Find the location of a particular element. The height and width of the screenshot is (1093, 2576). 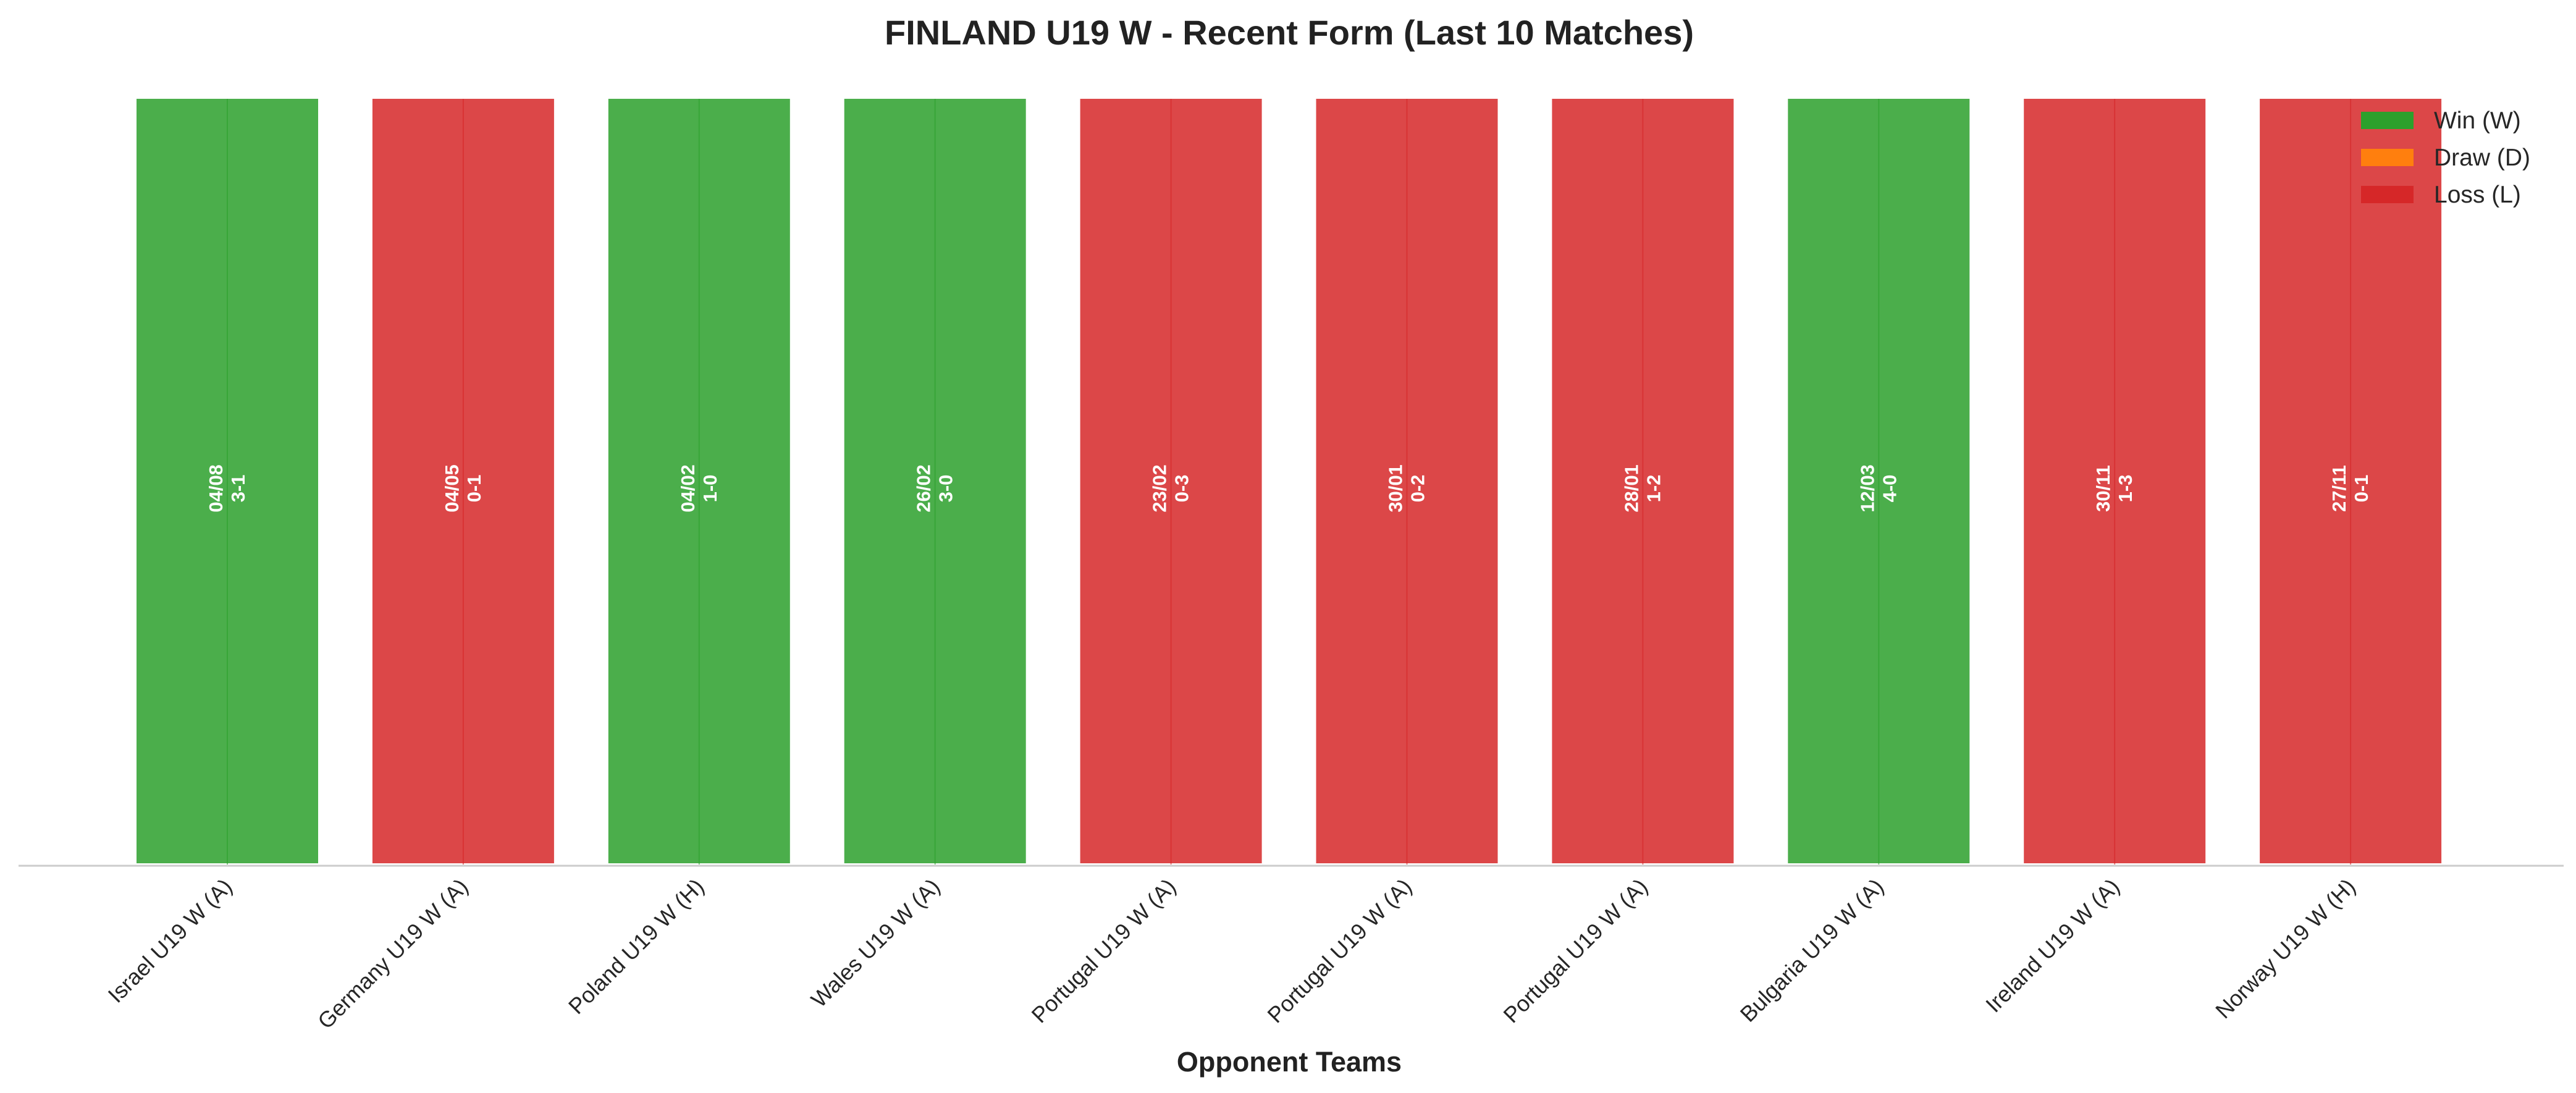

bar-label: 12/034-0 is located at coordinates (1878, 488).